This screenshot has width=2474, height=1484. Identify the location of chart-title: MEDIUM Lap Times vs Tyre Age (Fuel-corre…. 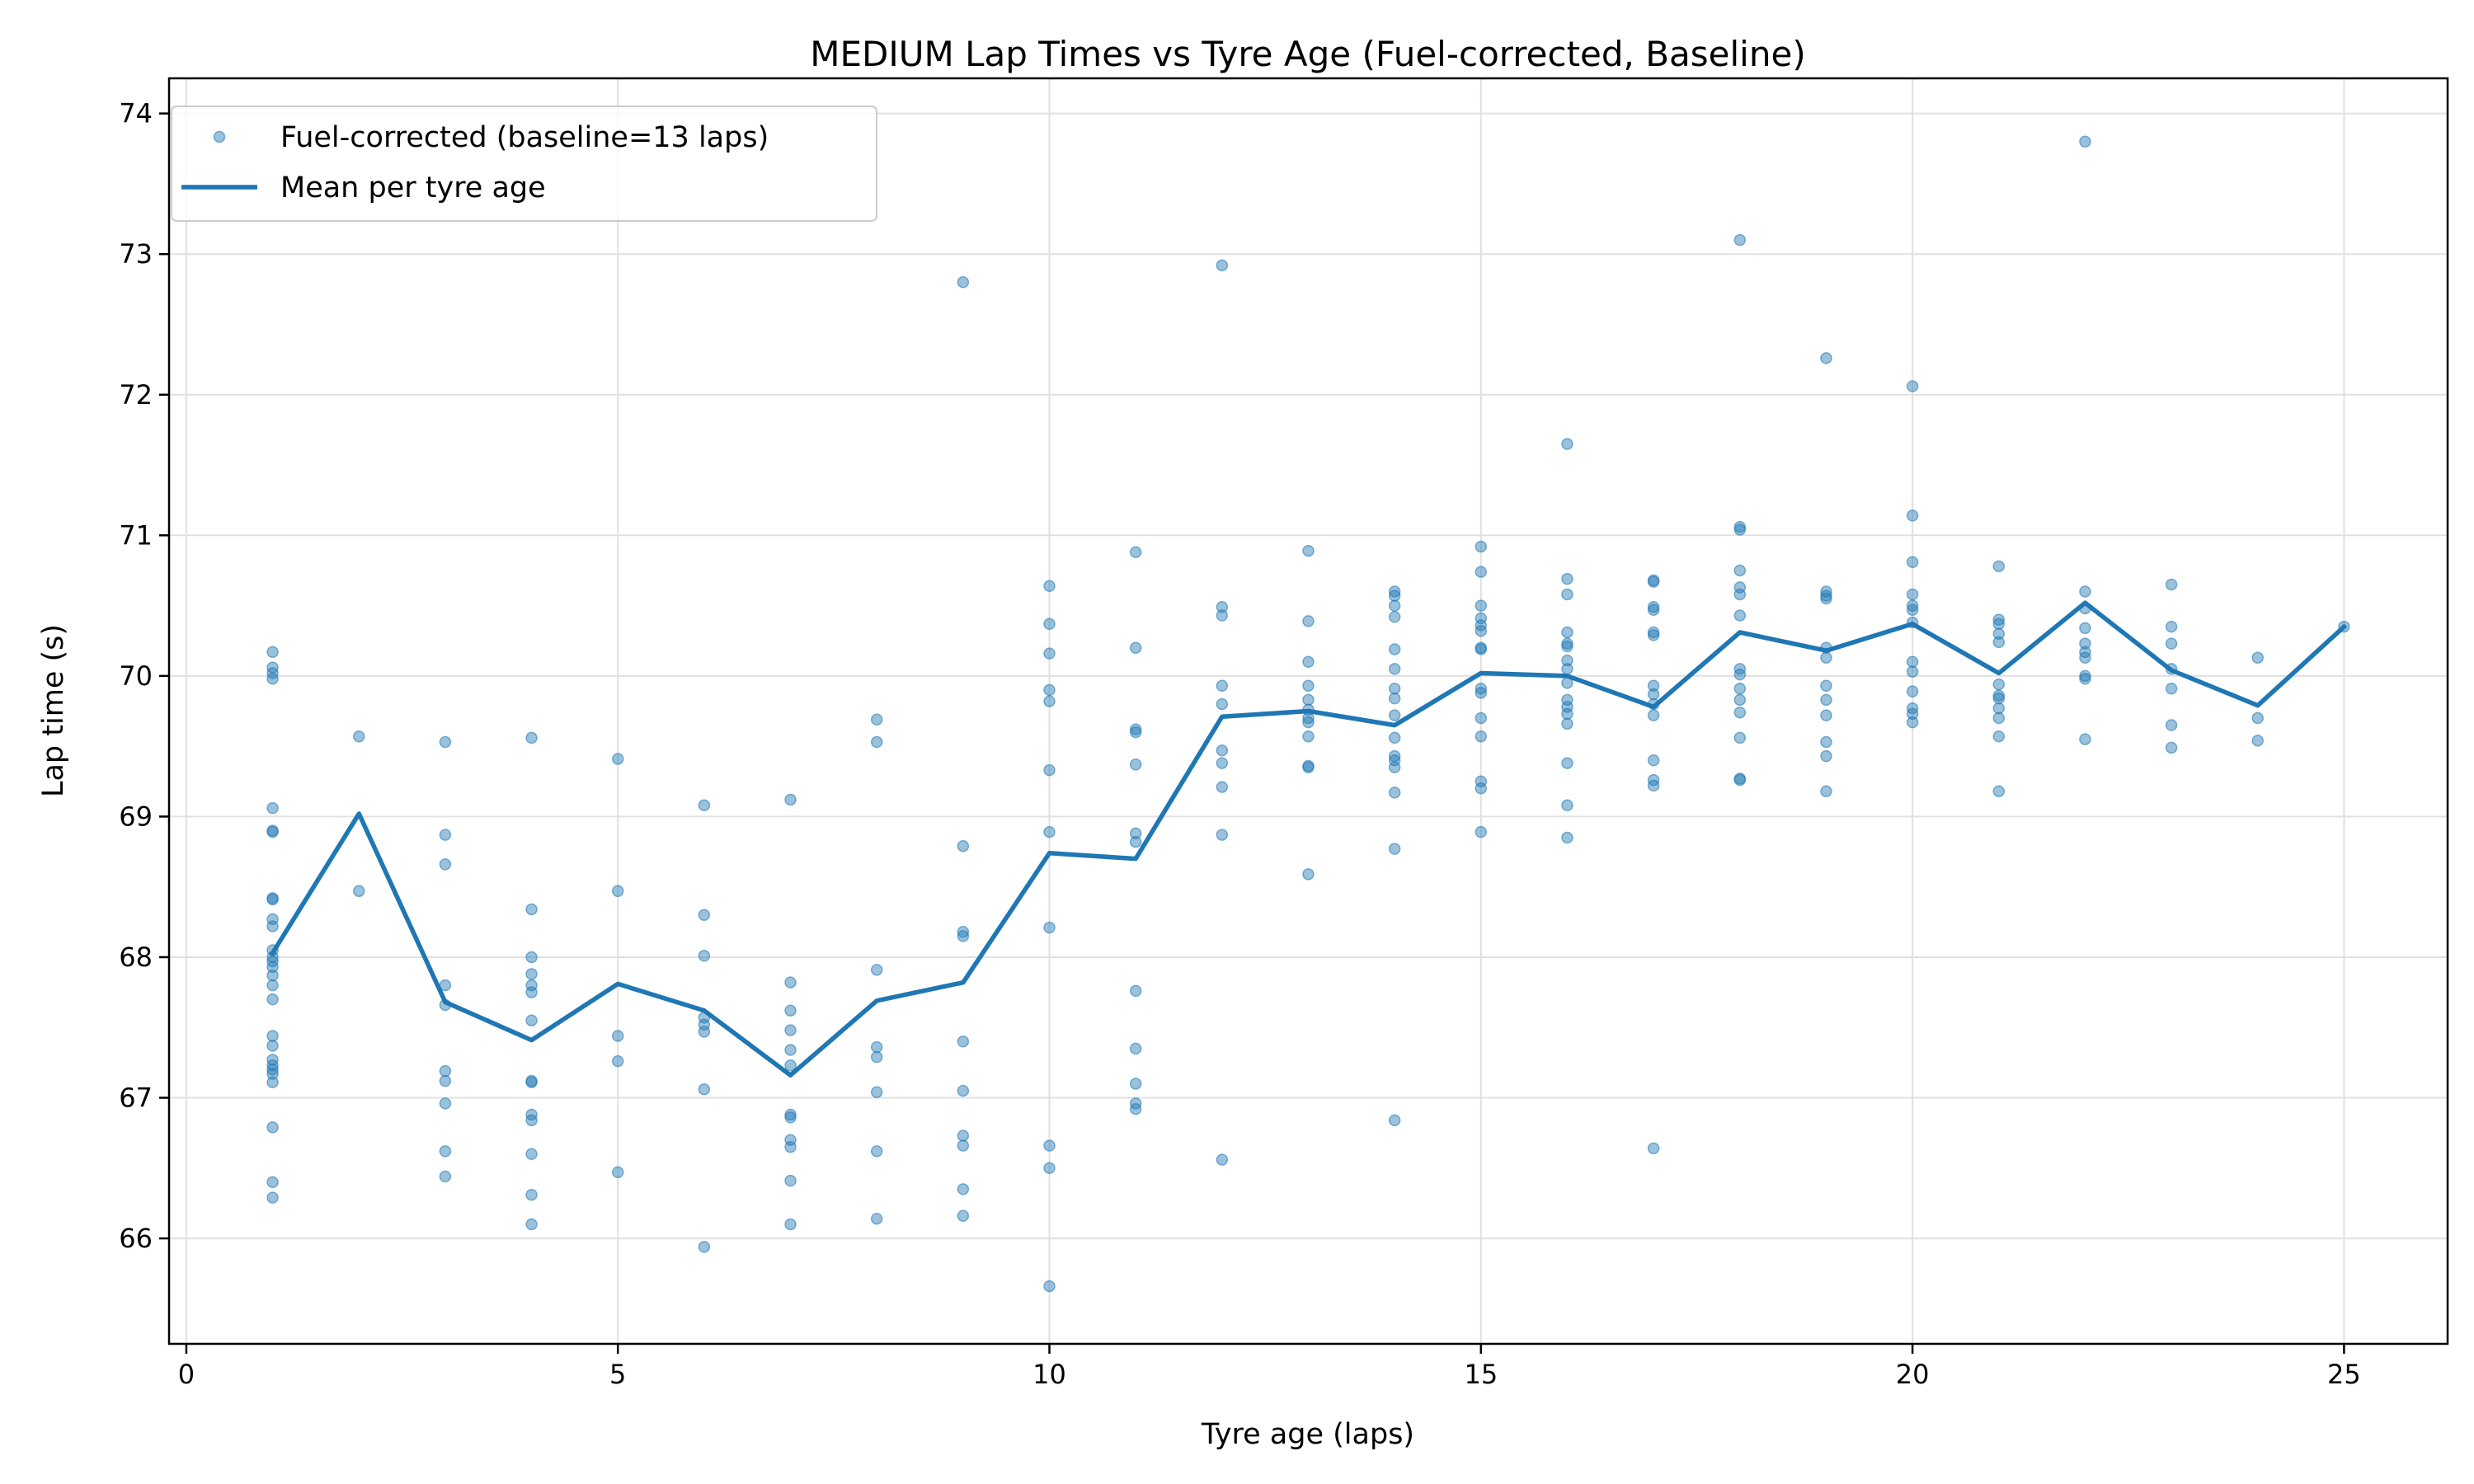
(1307, 54).